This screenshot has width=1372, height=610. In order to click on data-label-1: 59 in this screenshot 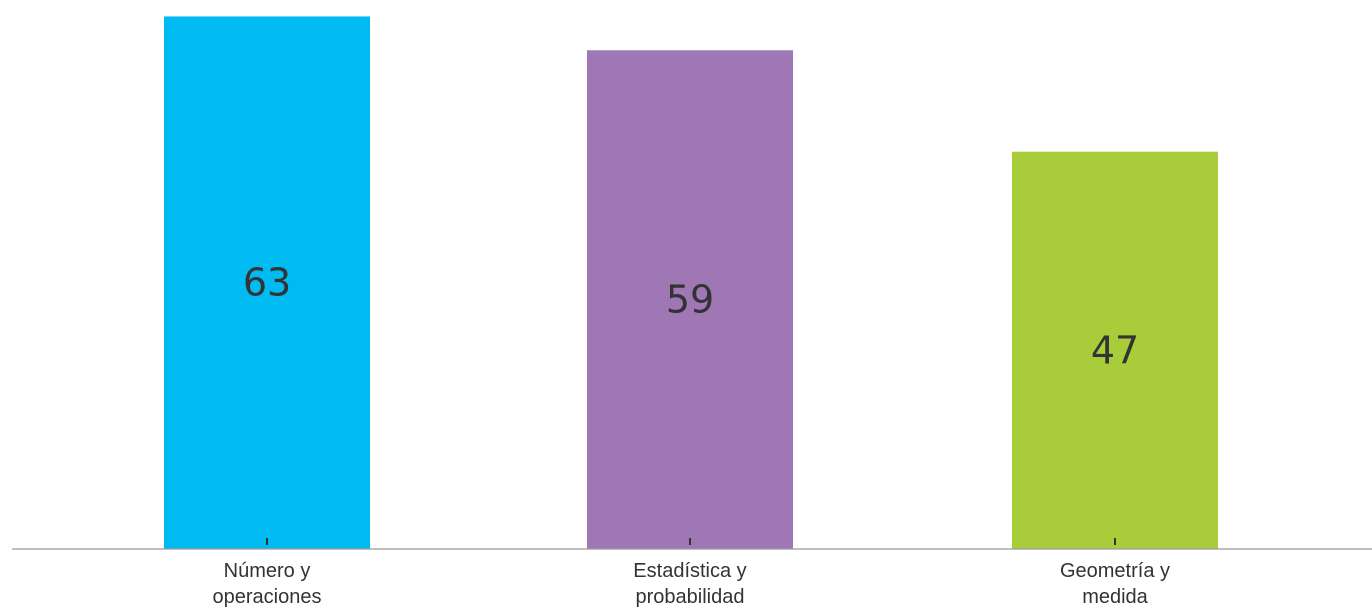, I will do `click(690, 300)`.